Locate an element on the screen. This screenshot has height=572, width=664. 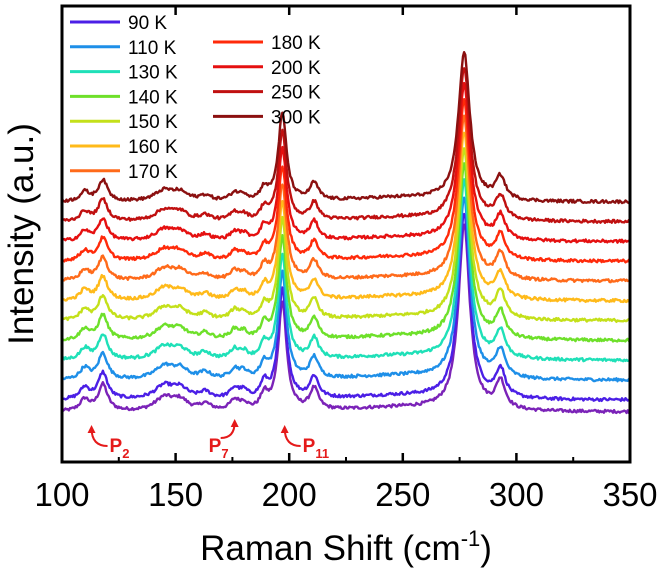
x-tick-label: 150 is located at coordinates (175, 494).